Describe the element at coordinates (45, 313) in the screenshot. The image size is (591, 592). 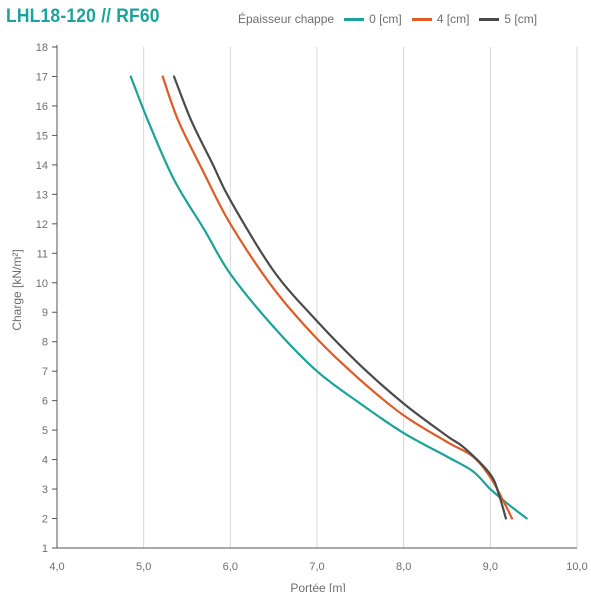
I see `y-tick-label: 9` at that location.